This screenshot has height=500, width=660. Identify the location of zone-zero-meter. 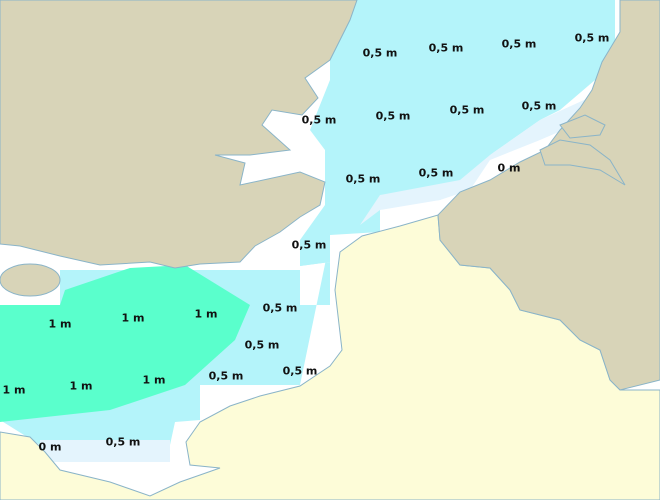
(105, 451).